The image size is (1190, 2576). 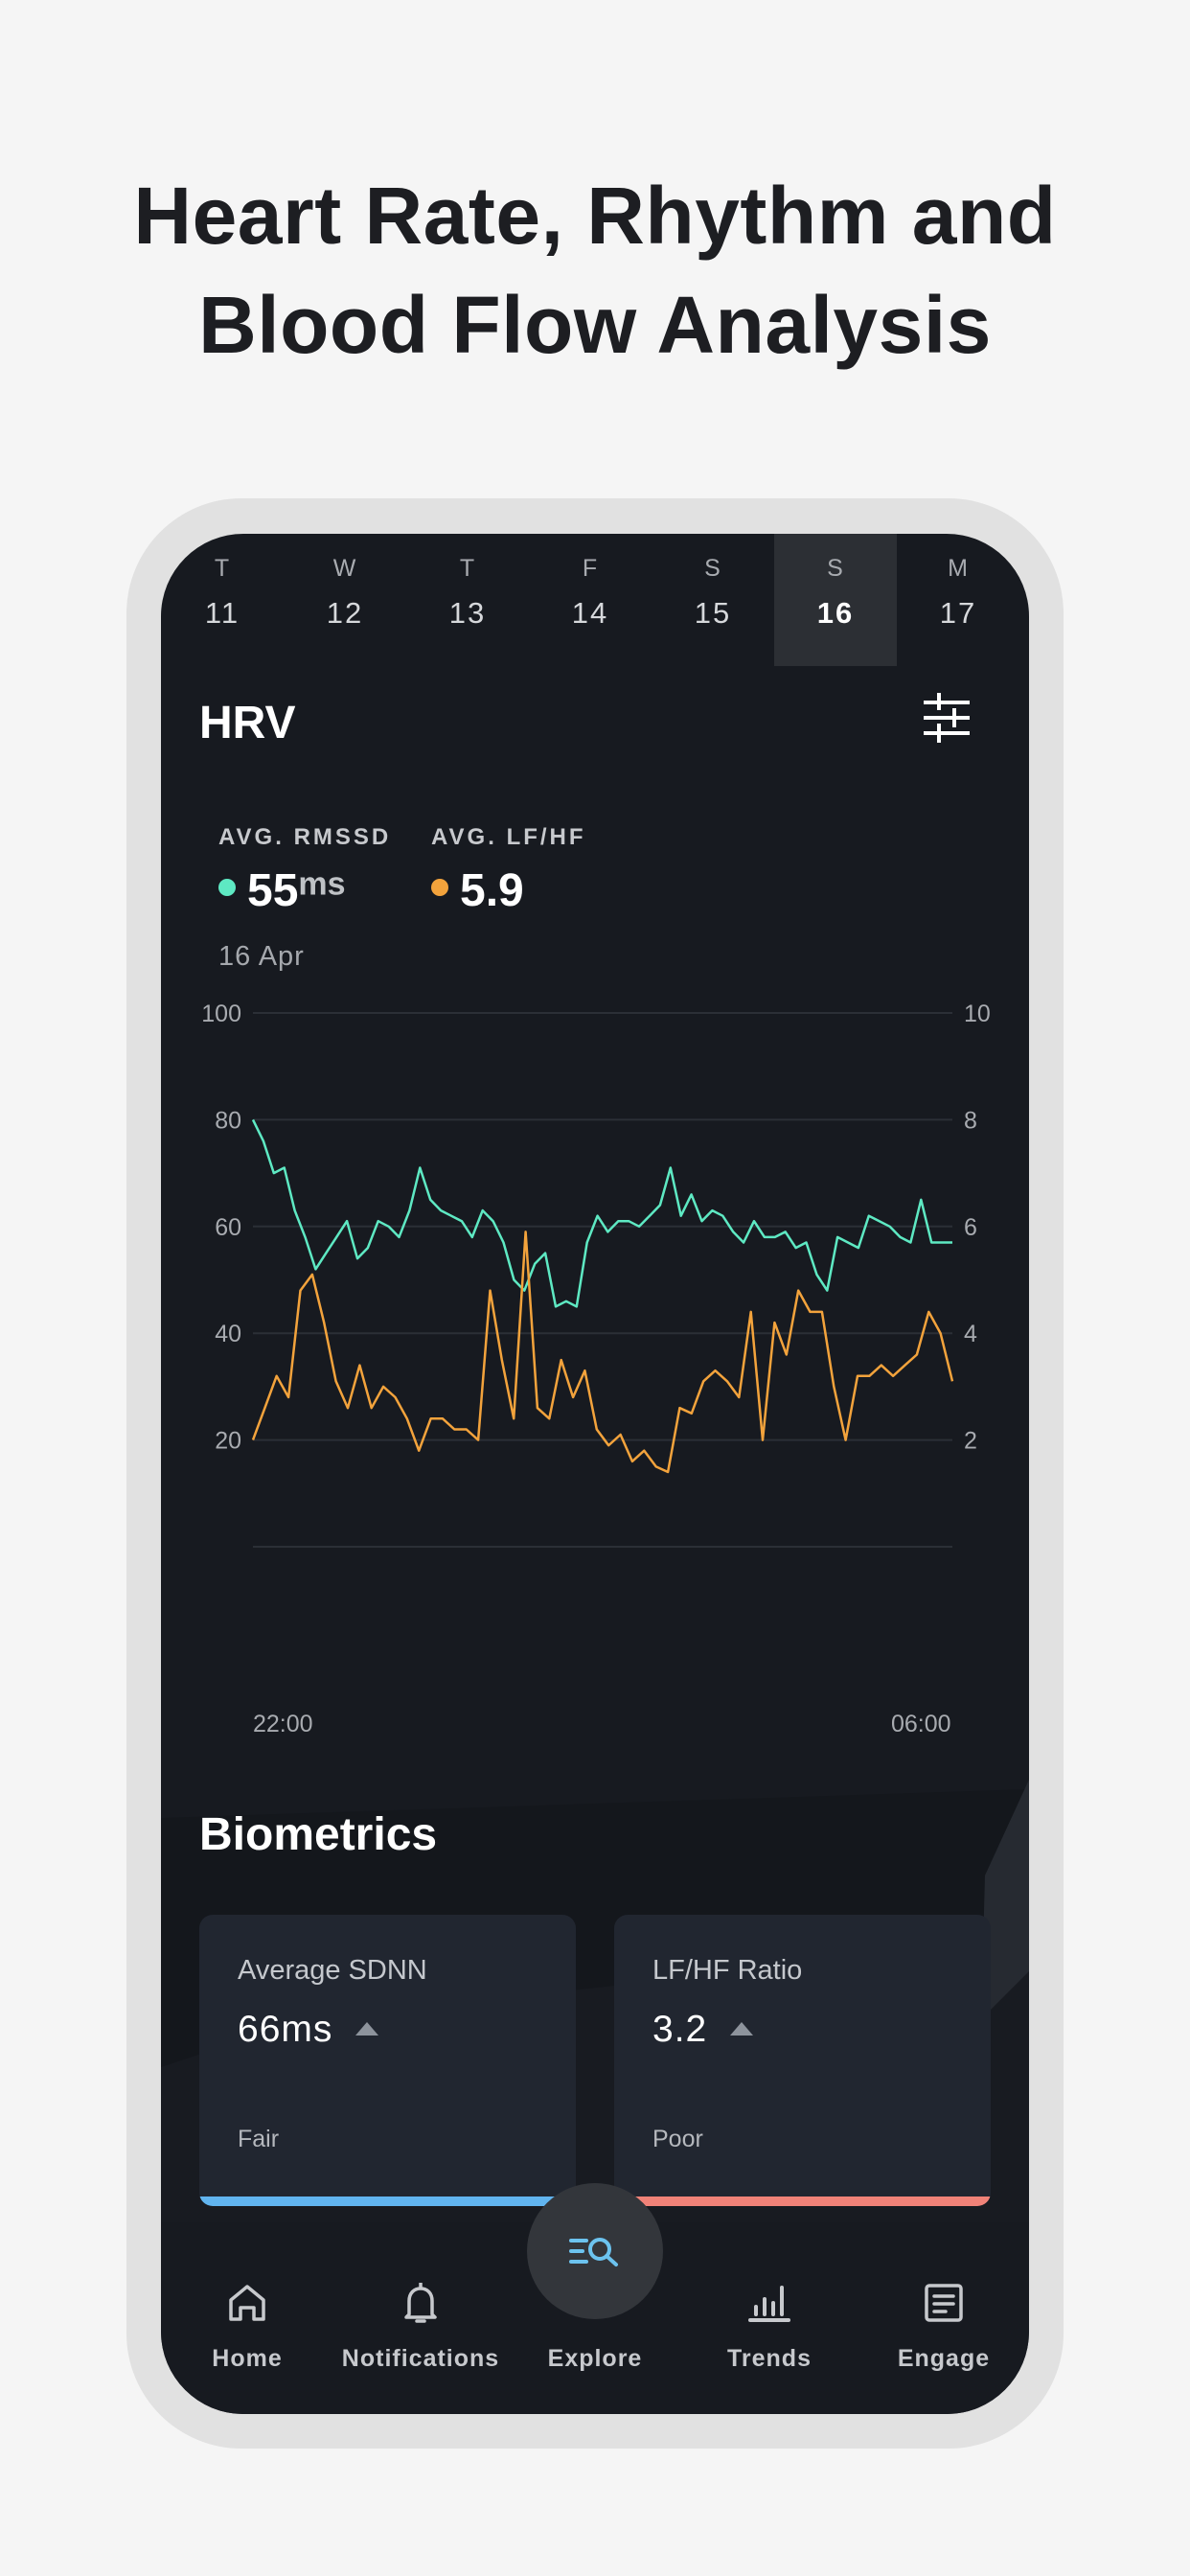 I want to click on card-value-row: 3.2, so click(x=703, y=2030).